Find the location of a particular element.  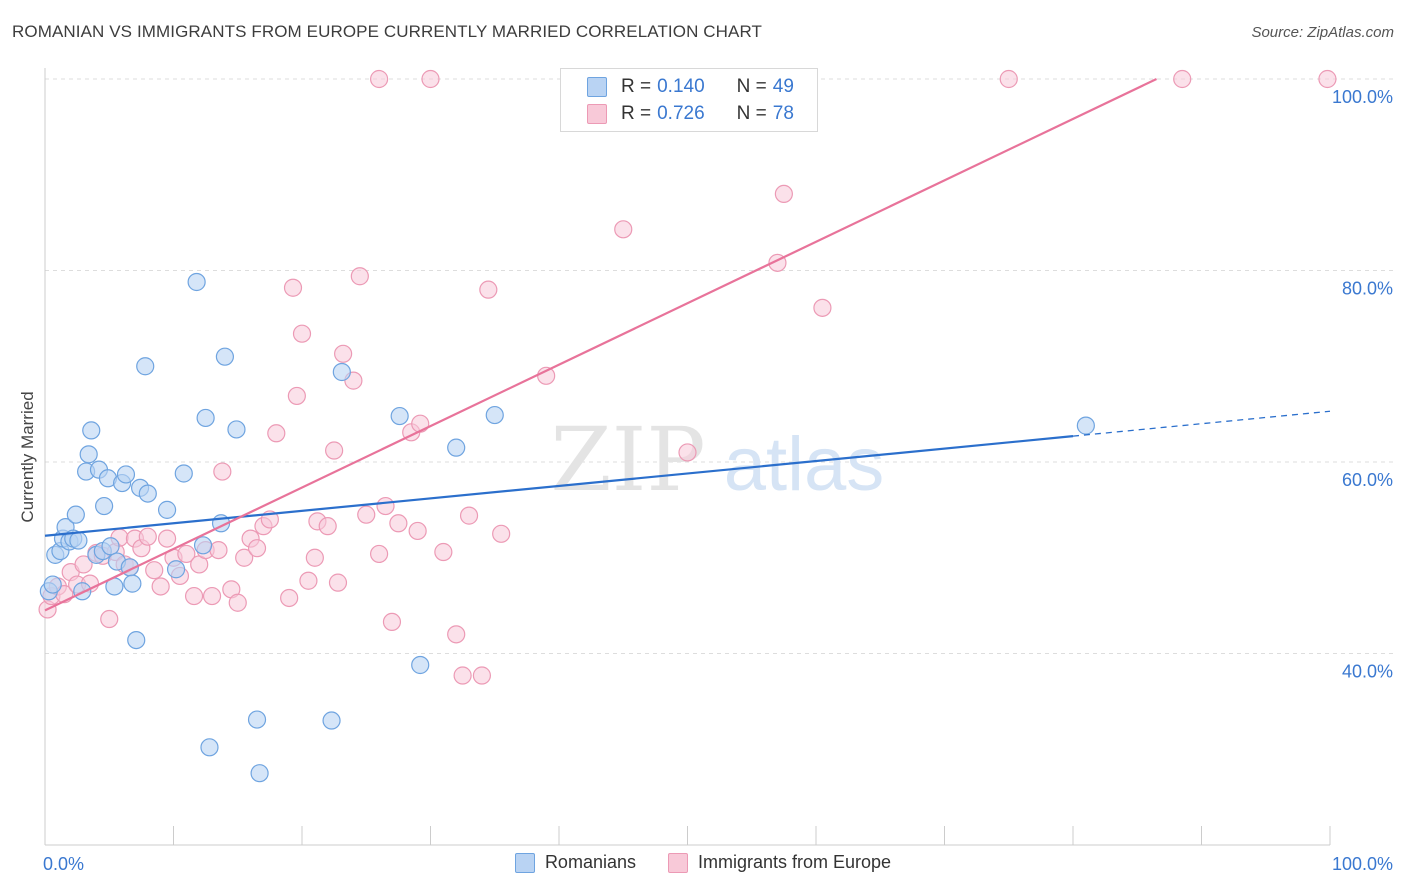

source-label: Source: ZipAtlas.com is located at coordinates (1322, 32).